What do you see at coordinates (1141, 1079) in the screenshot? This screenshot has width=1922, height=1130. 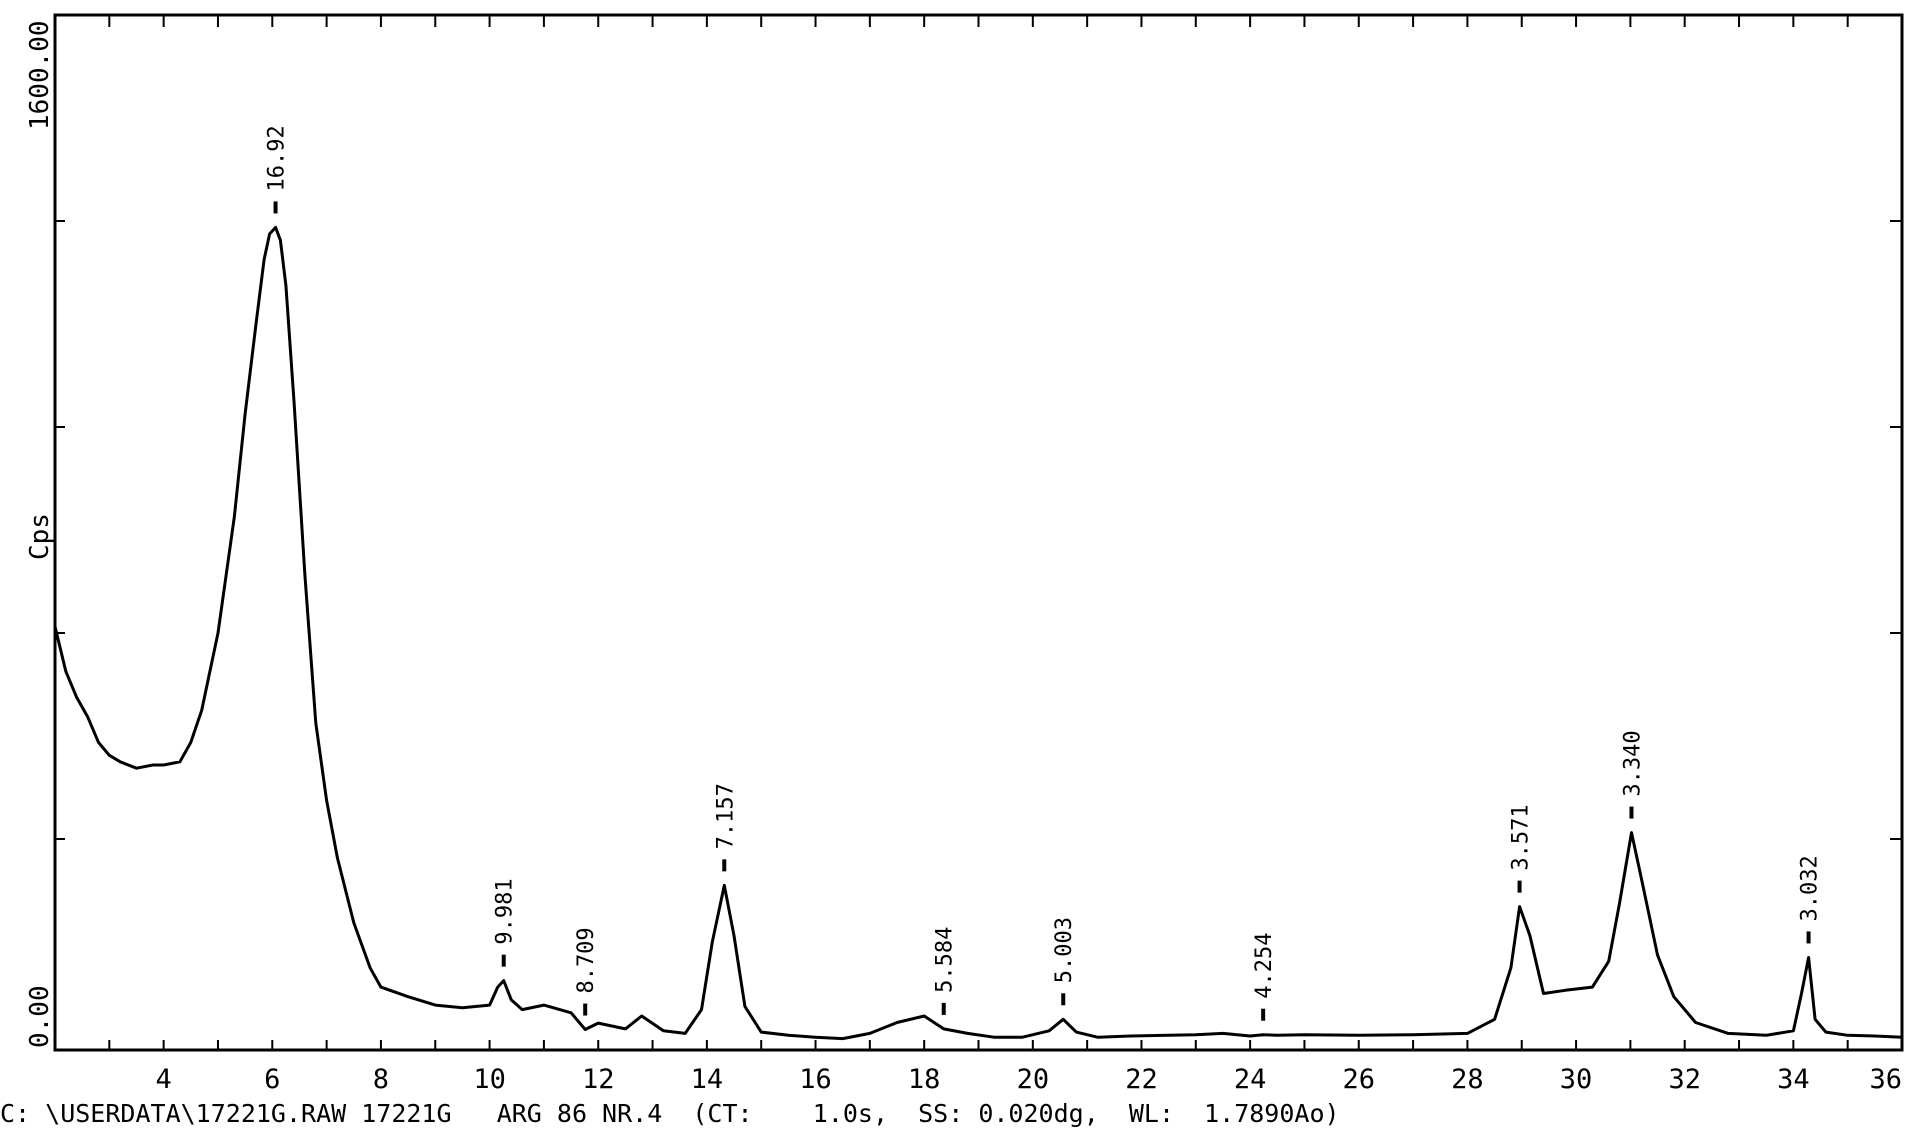 I see `x-tick-label: 22` at bounding box center [1141, 1079].